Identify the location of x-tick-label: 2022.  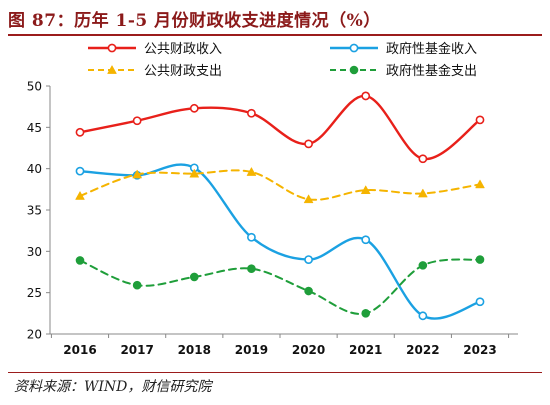
(422, 350).